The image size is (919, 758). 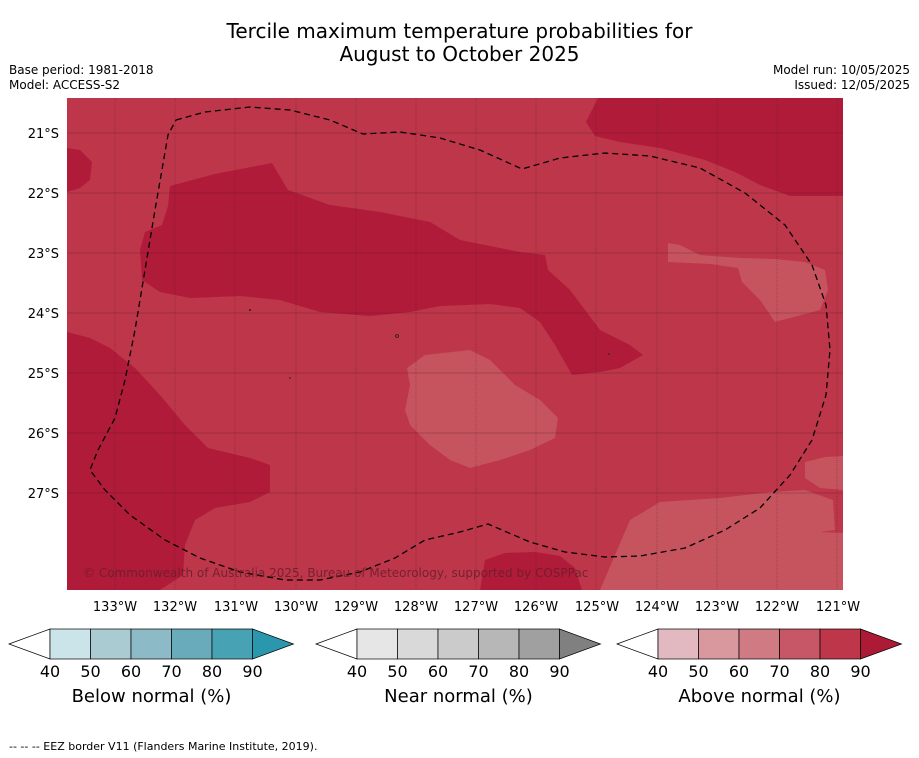 I want to click on lon-label: 122°W, so click(x=777, y=607).